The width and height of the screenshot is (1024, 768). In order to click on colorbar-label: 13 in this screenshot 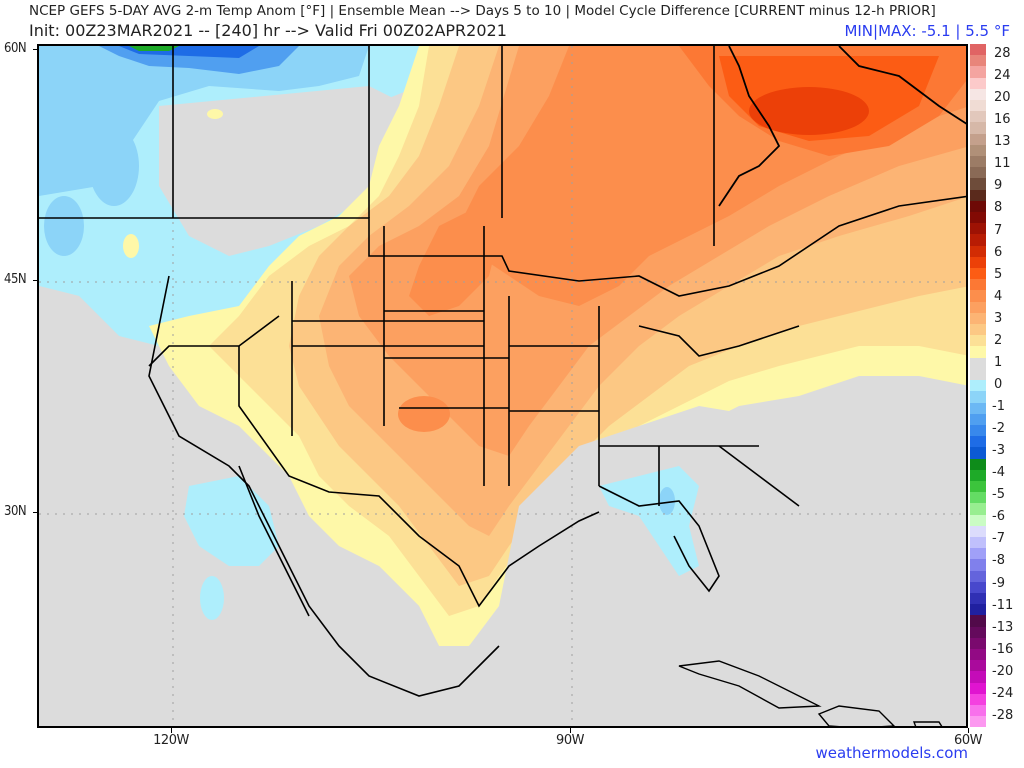, I will do `click(1002, 142)`.